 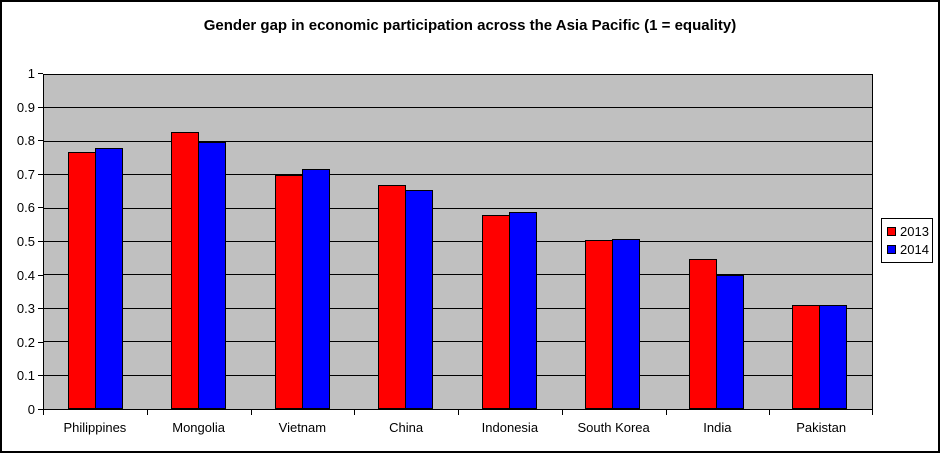 I want to click on legend: 2013 2014, so click(x=907, y=240).